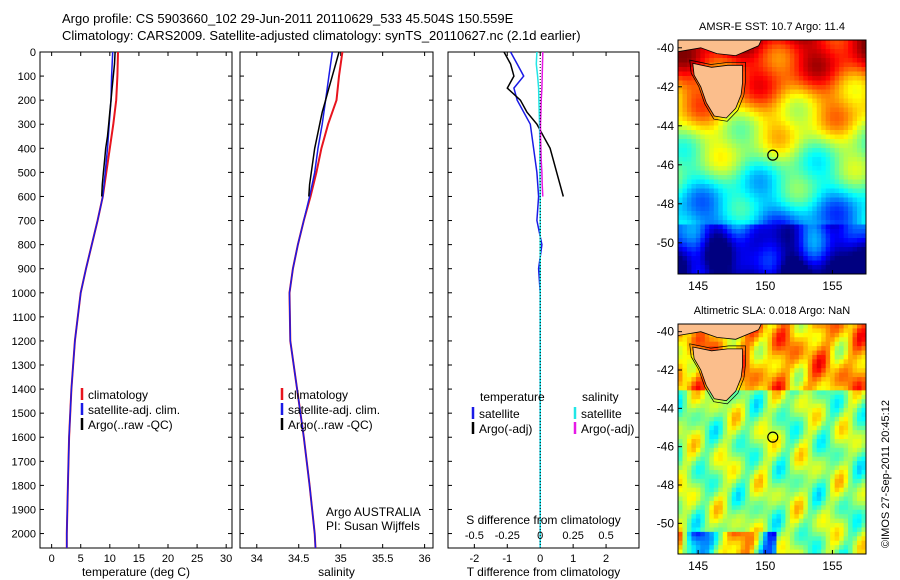 This screenshot has width=900, height=580. What do you see at coordinates (24, 486) in the screenshot?
I see `y-tick-label: 1800` at bounding box center [24, 486].